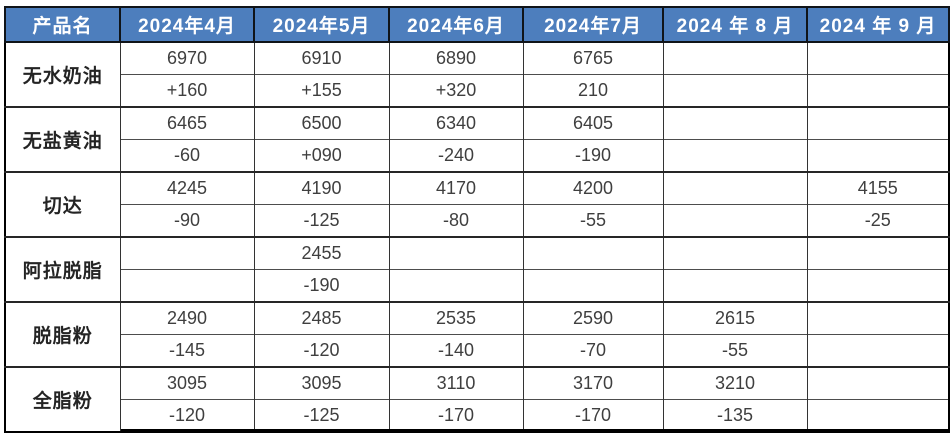 Image resolution: width=952 pixels, height=438 pixels. I want to click on price-cell: 4200, so click(593, 188).